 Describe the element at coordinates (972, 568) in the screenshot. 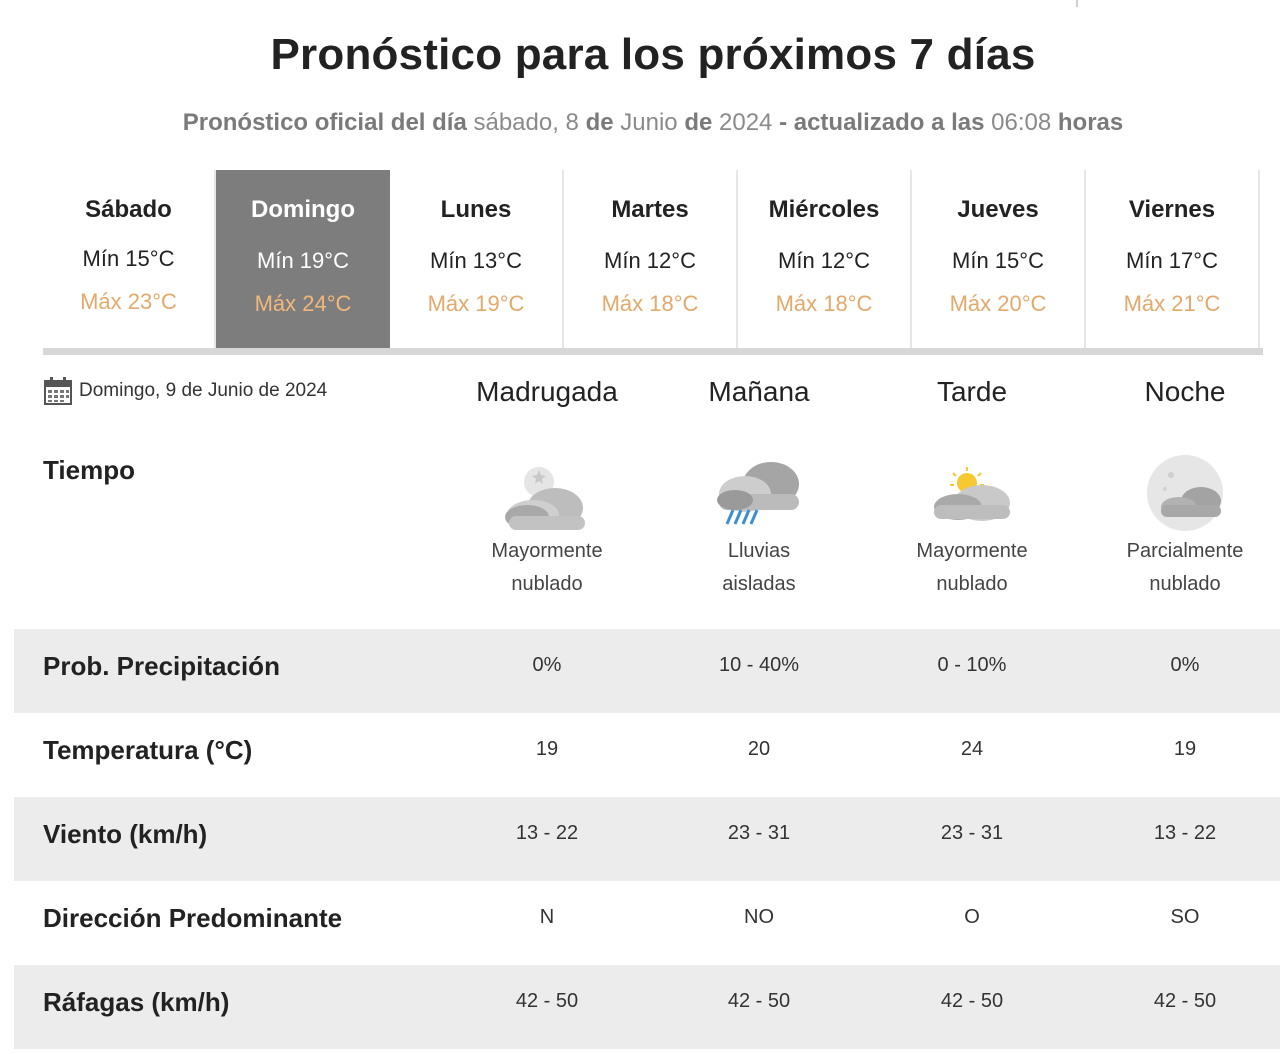

I see `weather-desc-tarde: Mayormente nublado` at that location.